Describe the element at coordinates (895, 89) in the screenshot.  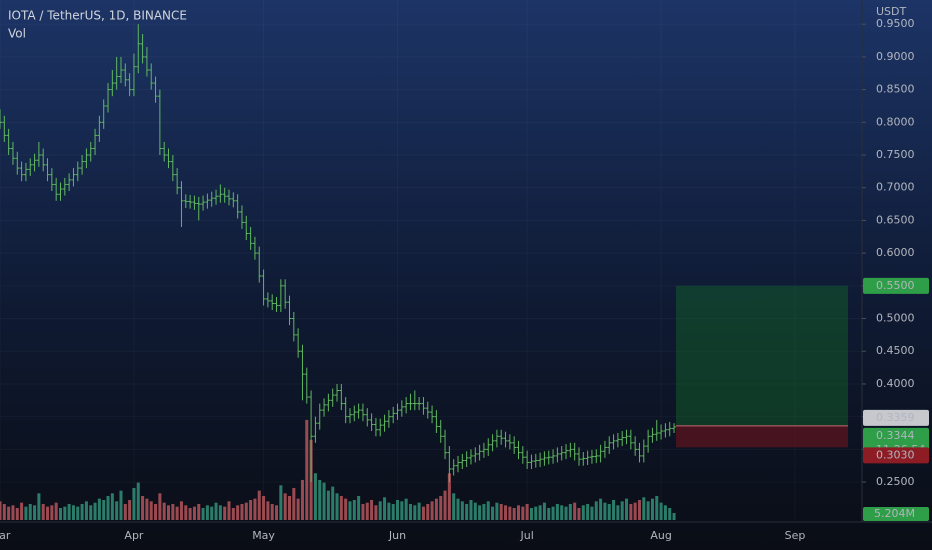
I see `y-tick-label: 0.8500` at that location.